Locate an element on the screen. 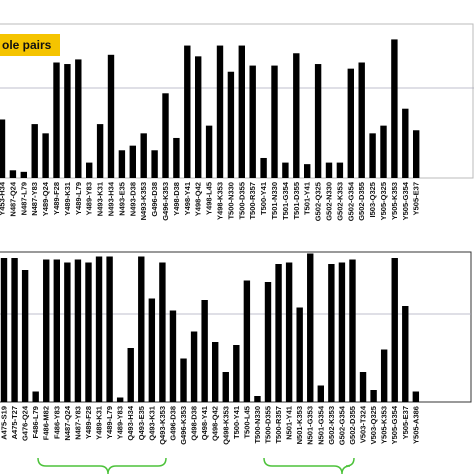 The height and width of the screenshot is (474, 474). x-tick-label: N487-Q24 is located at coordinates (67, 422).